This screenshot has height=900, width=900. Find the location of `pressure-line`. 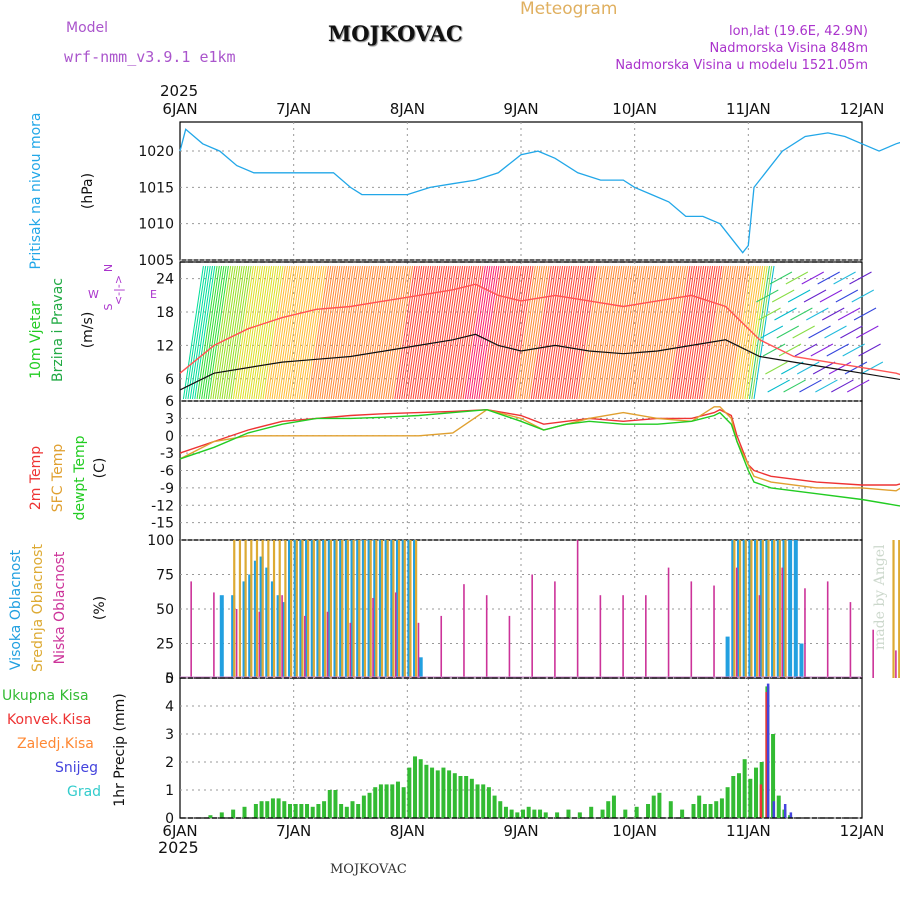

pressure-line is located at coordinates (539, 191).